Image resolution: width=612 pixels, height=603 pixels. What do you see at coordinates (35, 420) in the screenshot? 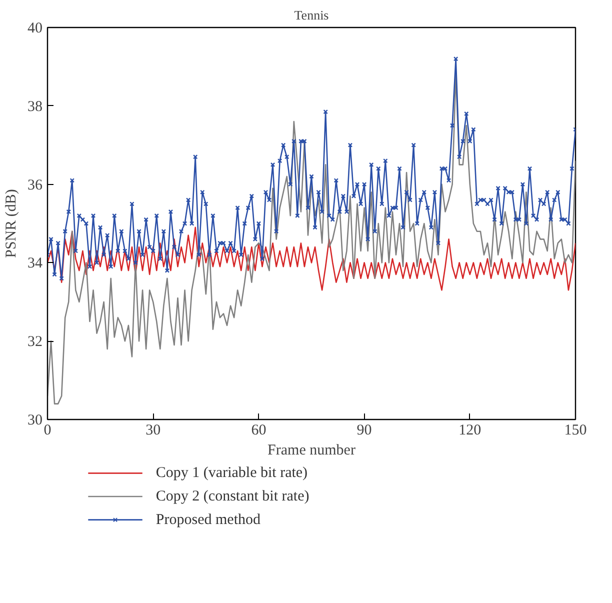
I see `y-tick-label: 30` at bounding box center [35, 420].